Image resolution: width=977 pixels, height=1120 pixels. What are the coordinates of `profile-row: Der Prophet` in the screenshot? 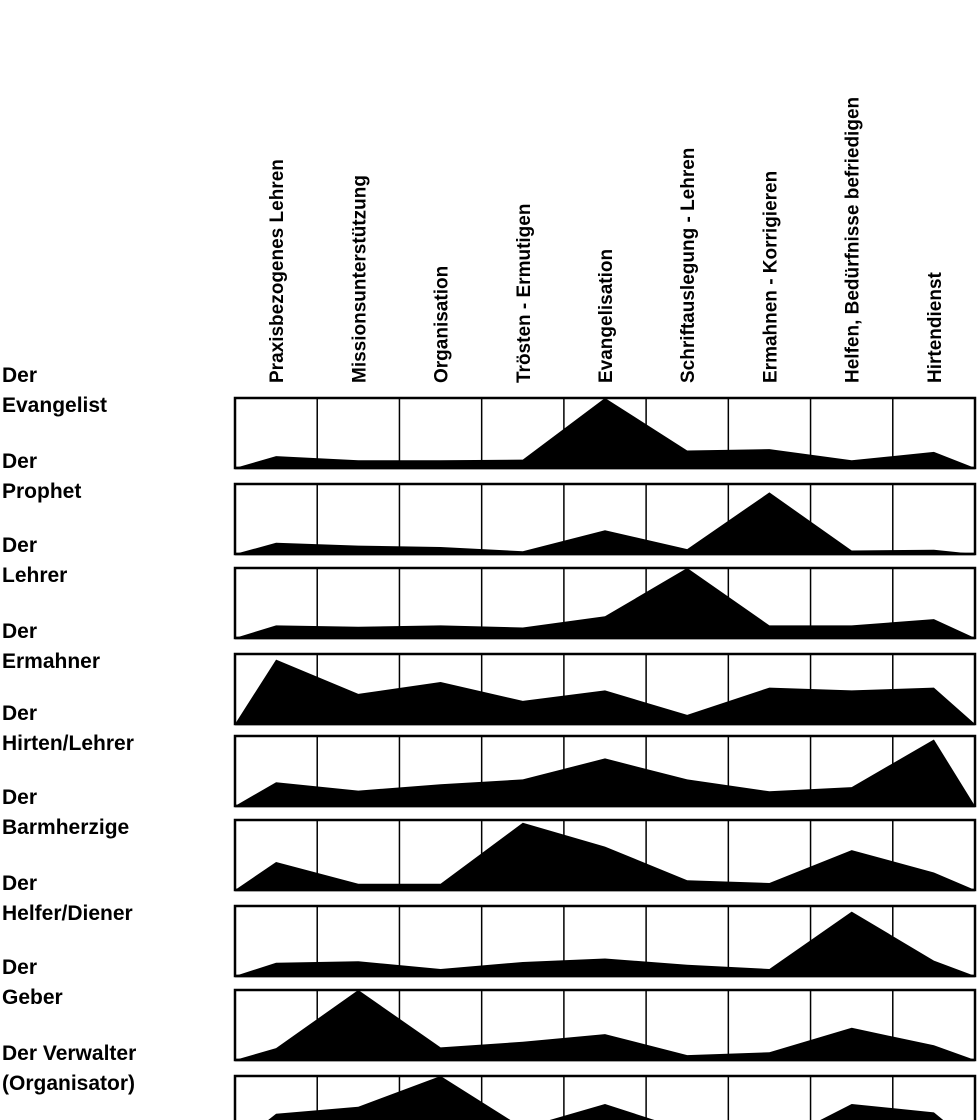 It's located at (489, 503).